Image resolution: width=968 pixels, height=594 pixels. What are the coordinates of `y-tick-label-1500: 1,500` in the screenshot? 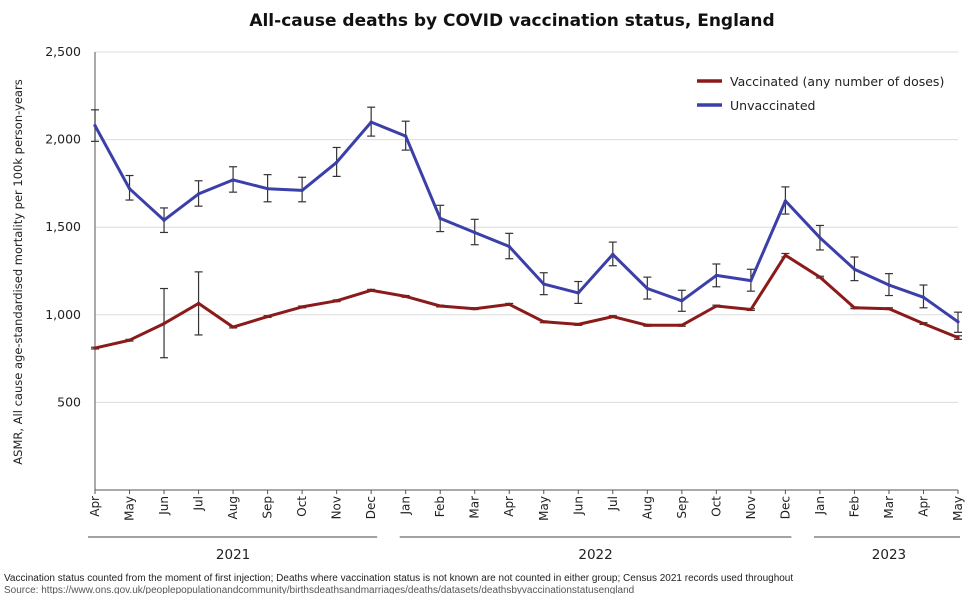 It's located at (63, 226).